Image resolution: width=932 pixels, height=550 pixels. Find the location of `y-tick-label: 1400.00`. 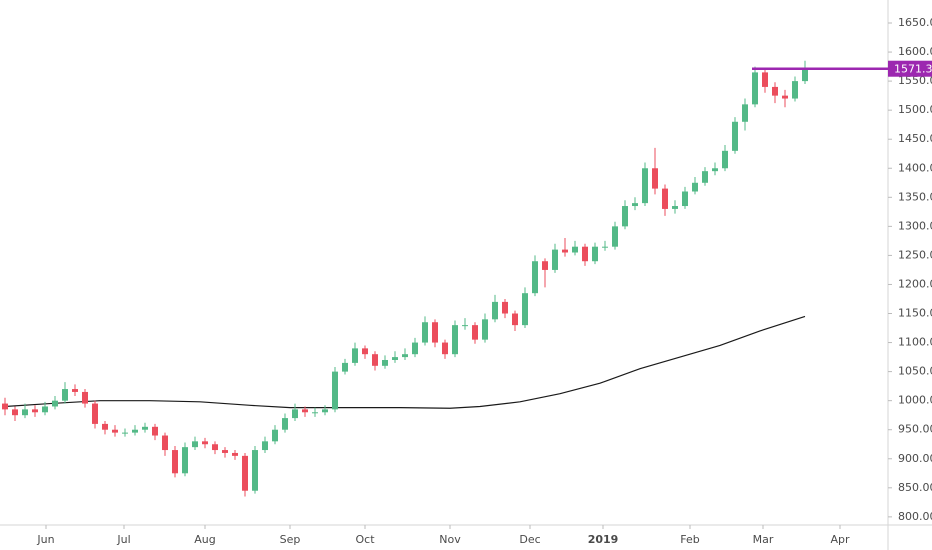

y-tick-label: 1400.00 is located at coordinates (915, 167).